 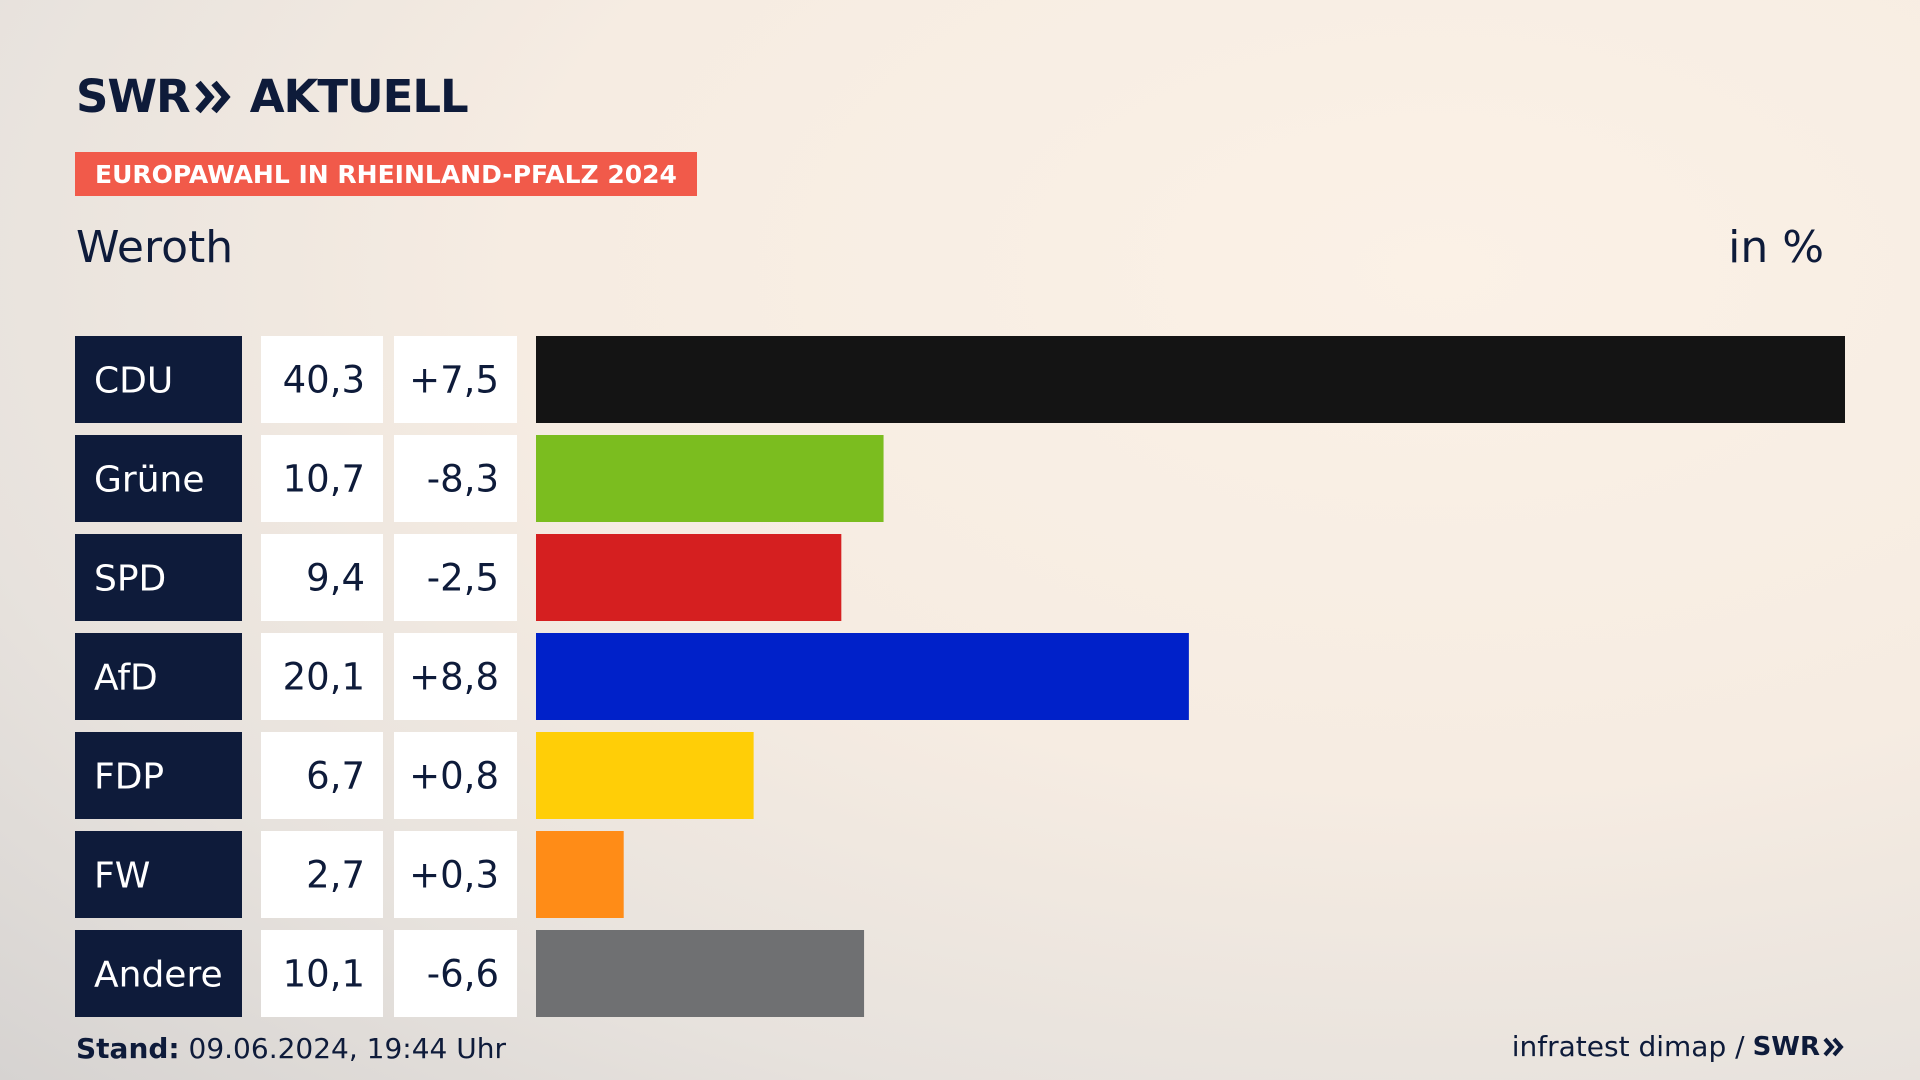 What do you see at coordinates (130, 579) in the screenshot?
I see `party-label: SPD` at bounding box center [130, 579].